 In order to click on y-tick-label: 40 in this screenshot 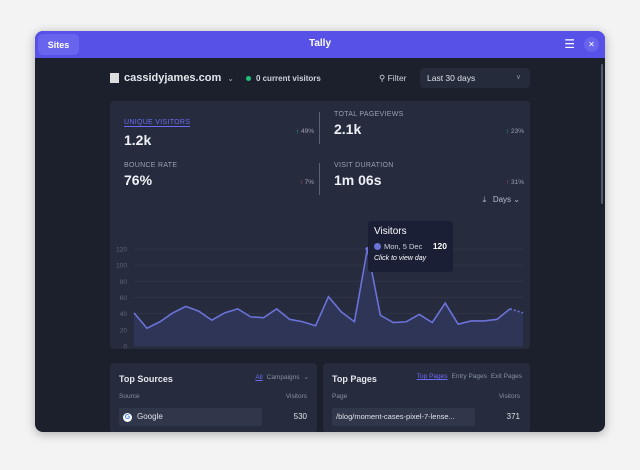, I will do `click(124, 314)`.